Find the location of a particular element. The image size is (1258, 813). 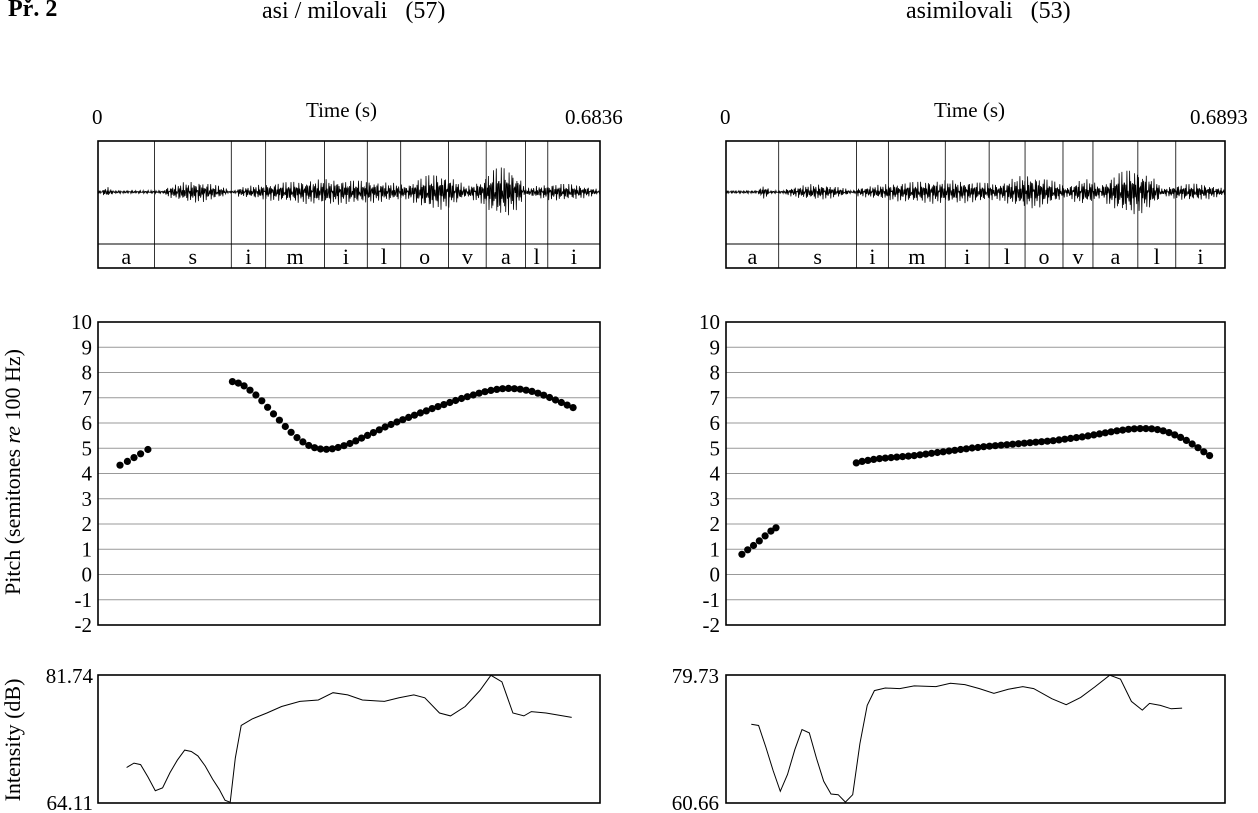

pitch-axis-label: Pitch (semitones re 100 Hz) is located at coordinates (12, 472).